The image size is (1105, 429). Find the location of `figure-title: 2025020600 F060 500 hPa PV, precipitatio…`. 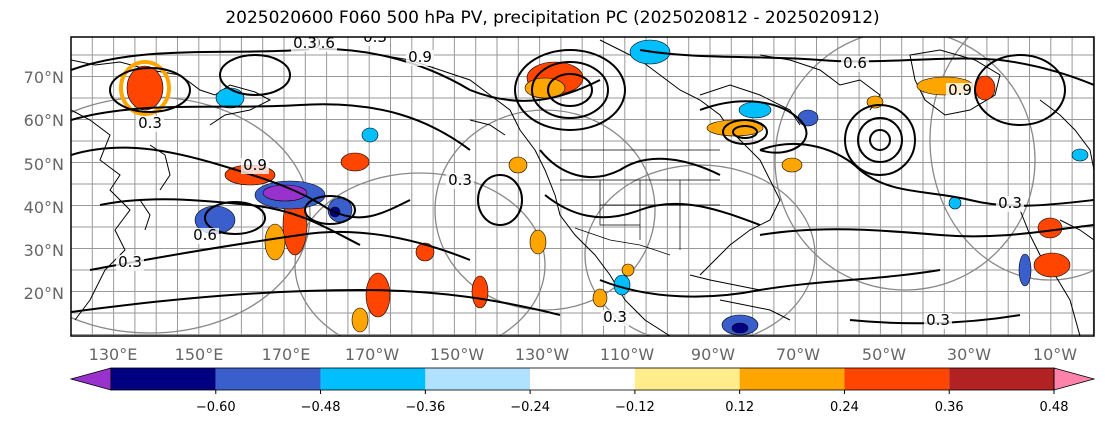

figure-title: 2025020600 F060 500 hPa PV, precipitatio… is located at coordinates (552, 18).